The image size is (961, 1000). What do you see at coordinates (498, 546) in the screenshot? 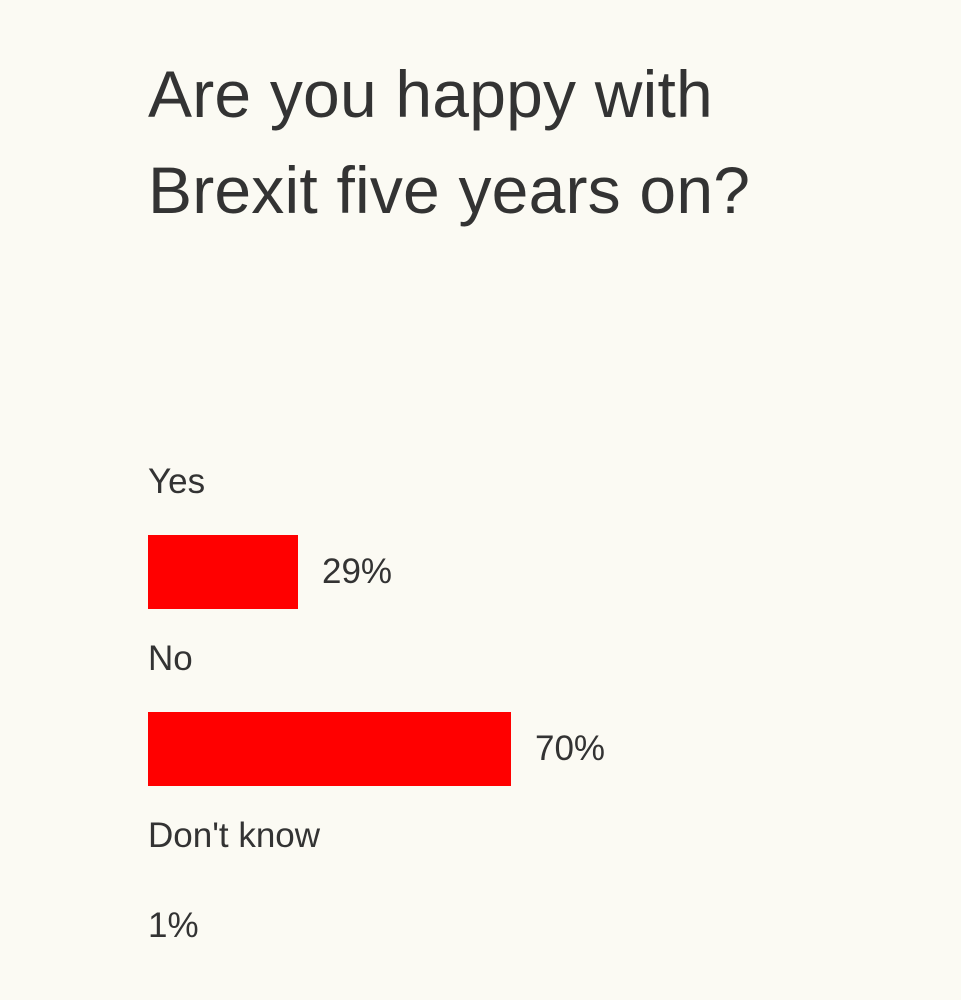
I see `poll-option-yes: Yes 29%` at bounding box center [498, 546].